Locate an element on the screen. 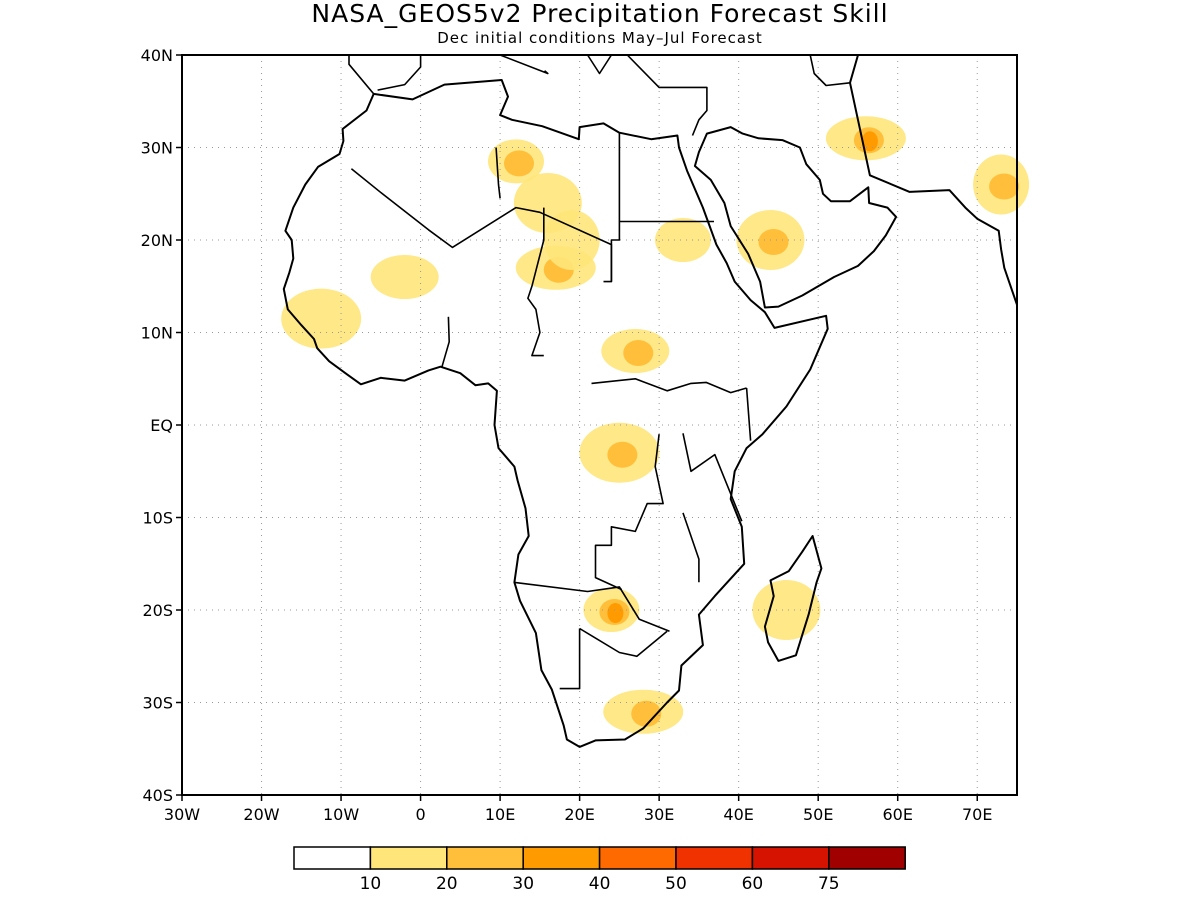 The width and height of the screenshot is (1200, 900). caspian-coastline is located at coordinates (830, 70).